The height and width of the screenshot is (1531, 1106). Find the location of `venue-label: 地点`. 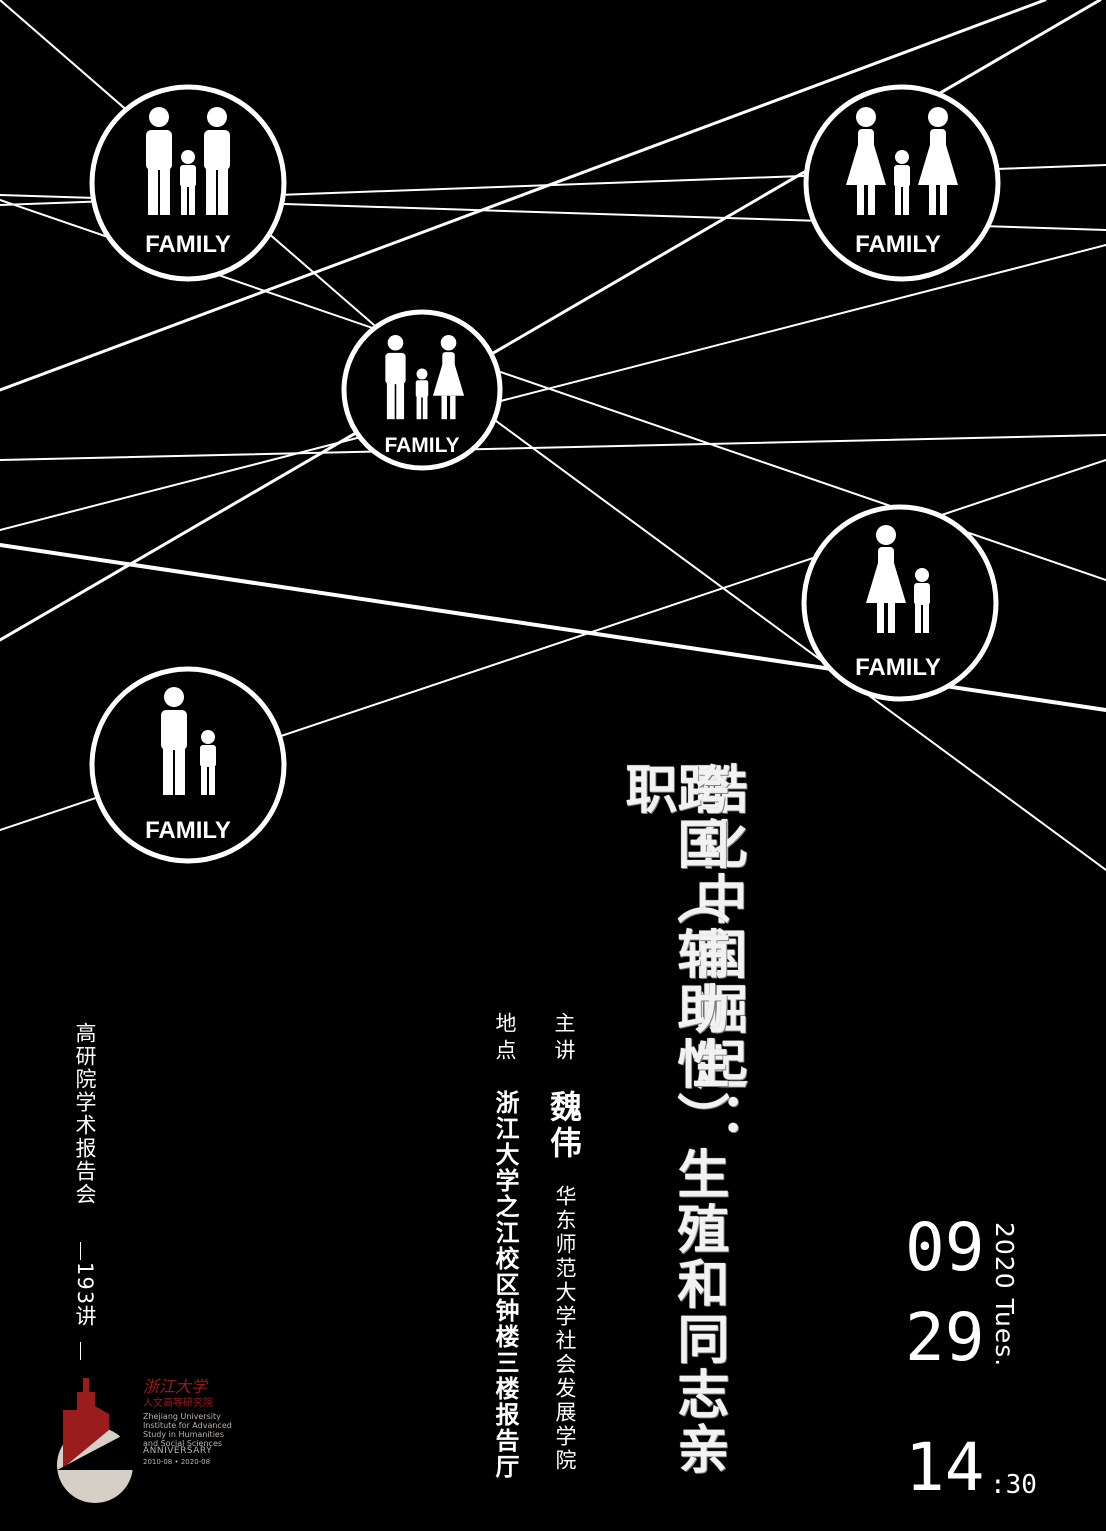

venue-label: 地点 is located at coordinates (505, 1039).